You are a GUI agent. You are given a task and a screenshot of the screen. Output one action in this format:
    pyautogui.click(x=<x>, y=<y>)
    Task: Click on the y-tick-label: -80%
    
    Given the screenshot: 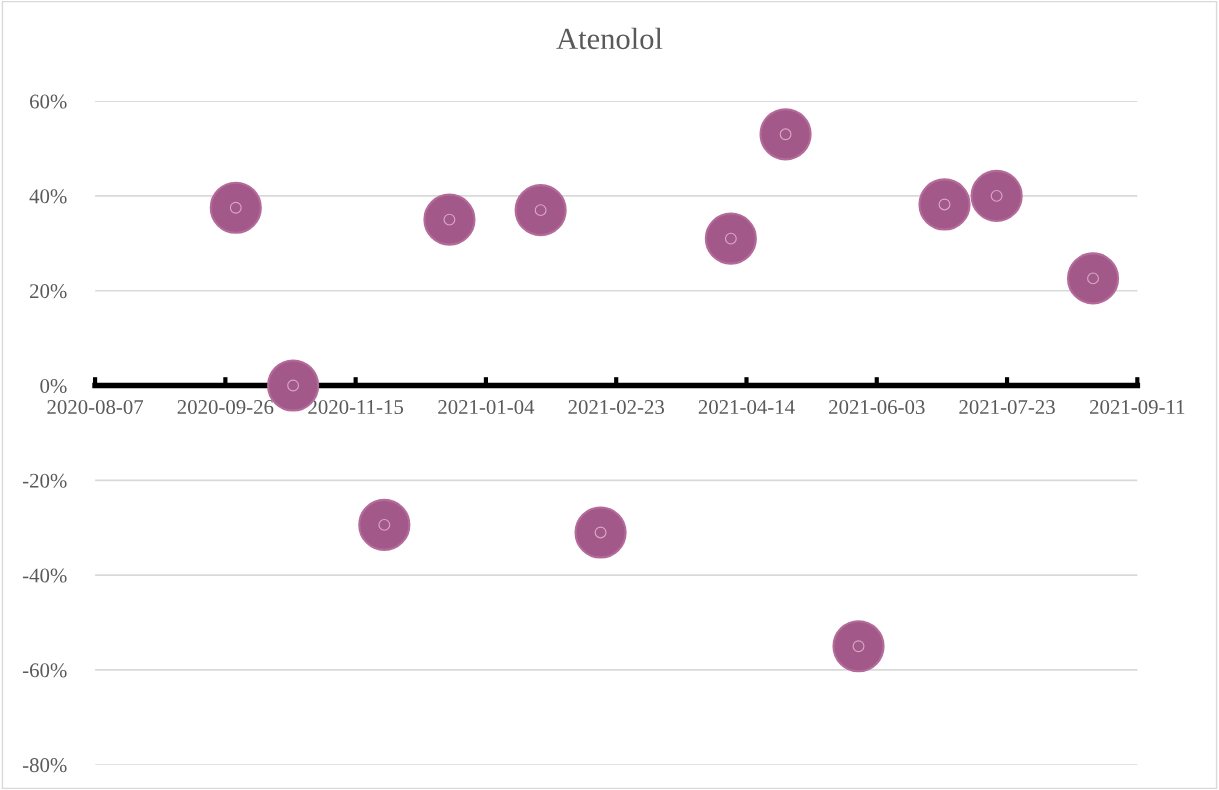 What is the action you would take?
    pyautogui.click(x=44, y=765)
    